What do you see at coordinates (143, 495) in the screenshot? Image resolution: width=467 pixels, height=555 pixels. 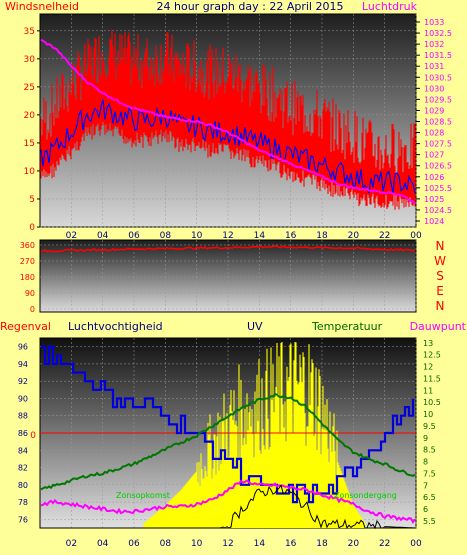 I see `sunrise-label: Zonsopkomst` at bounding box center [143, 495].